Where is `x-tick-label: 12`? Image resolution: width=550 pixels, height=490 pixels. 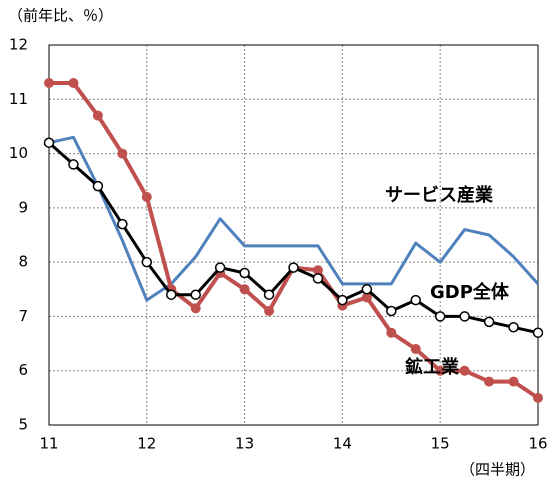 x-tick-label: 12 is located at coordinates (146, 444).